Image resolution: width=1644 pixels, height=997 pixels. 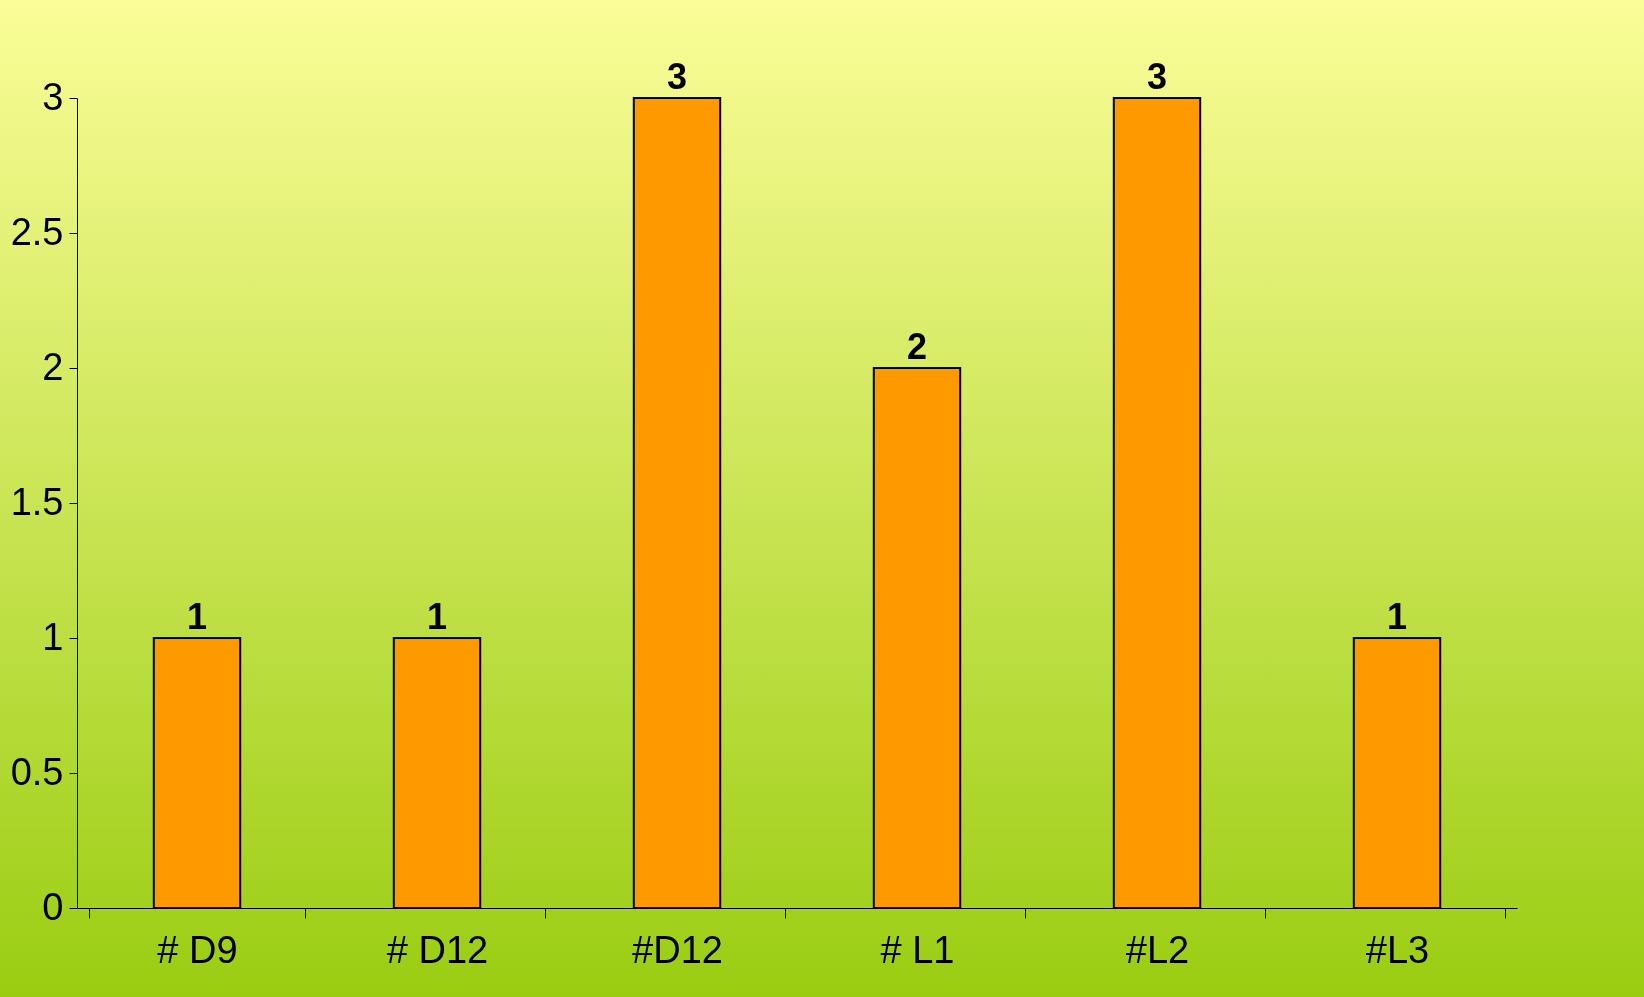 What do you see at coordinates (1157, 949) in the screenshot?
I see `x-tick-label: #L2` at bounding box center [1157, 949].